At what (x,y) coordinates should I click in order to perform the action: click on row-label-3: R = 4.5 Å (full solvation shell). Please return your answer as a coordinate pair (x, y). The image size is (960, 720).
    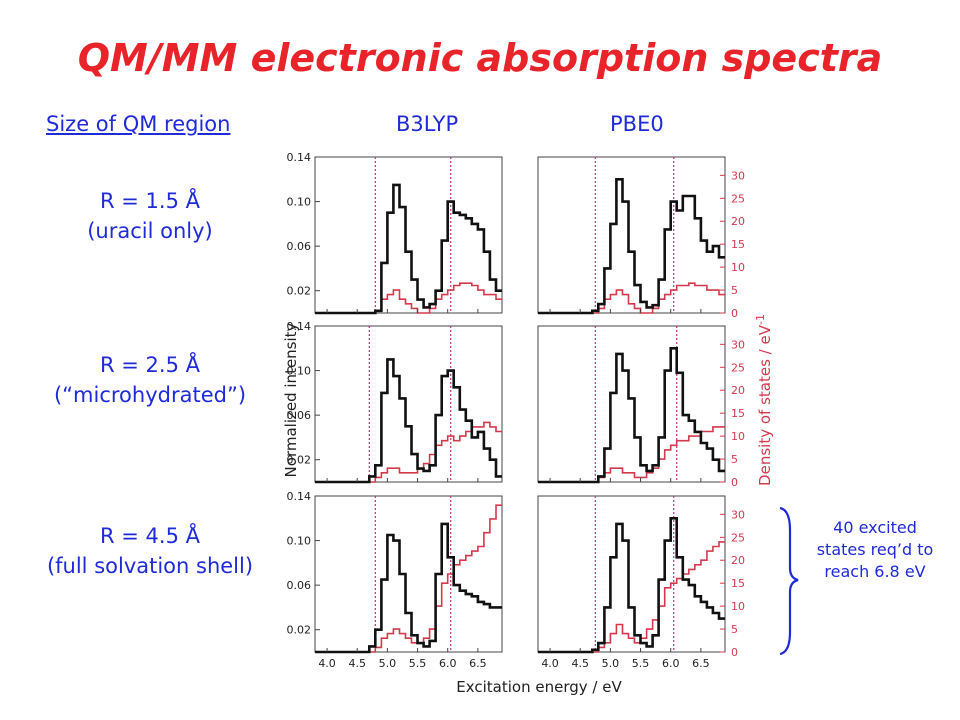
    Looking at the image, I should click on (150, 551).